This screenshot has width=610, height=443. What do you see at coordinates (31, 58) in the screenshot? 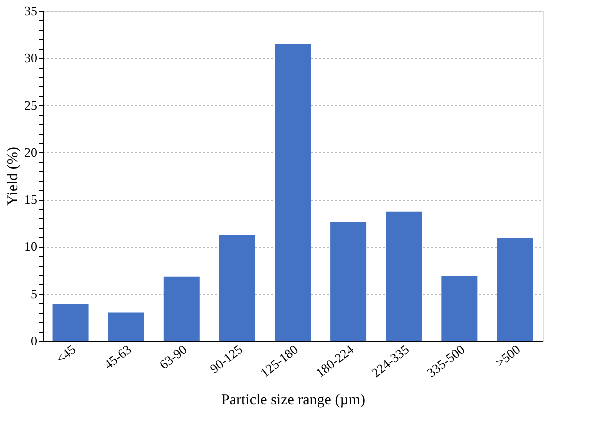
I see `y-tick-label: 30` at bounding box center [31, 58].